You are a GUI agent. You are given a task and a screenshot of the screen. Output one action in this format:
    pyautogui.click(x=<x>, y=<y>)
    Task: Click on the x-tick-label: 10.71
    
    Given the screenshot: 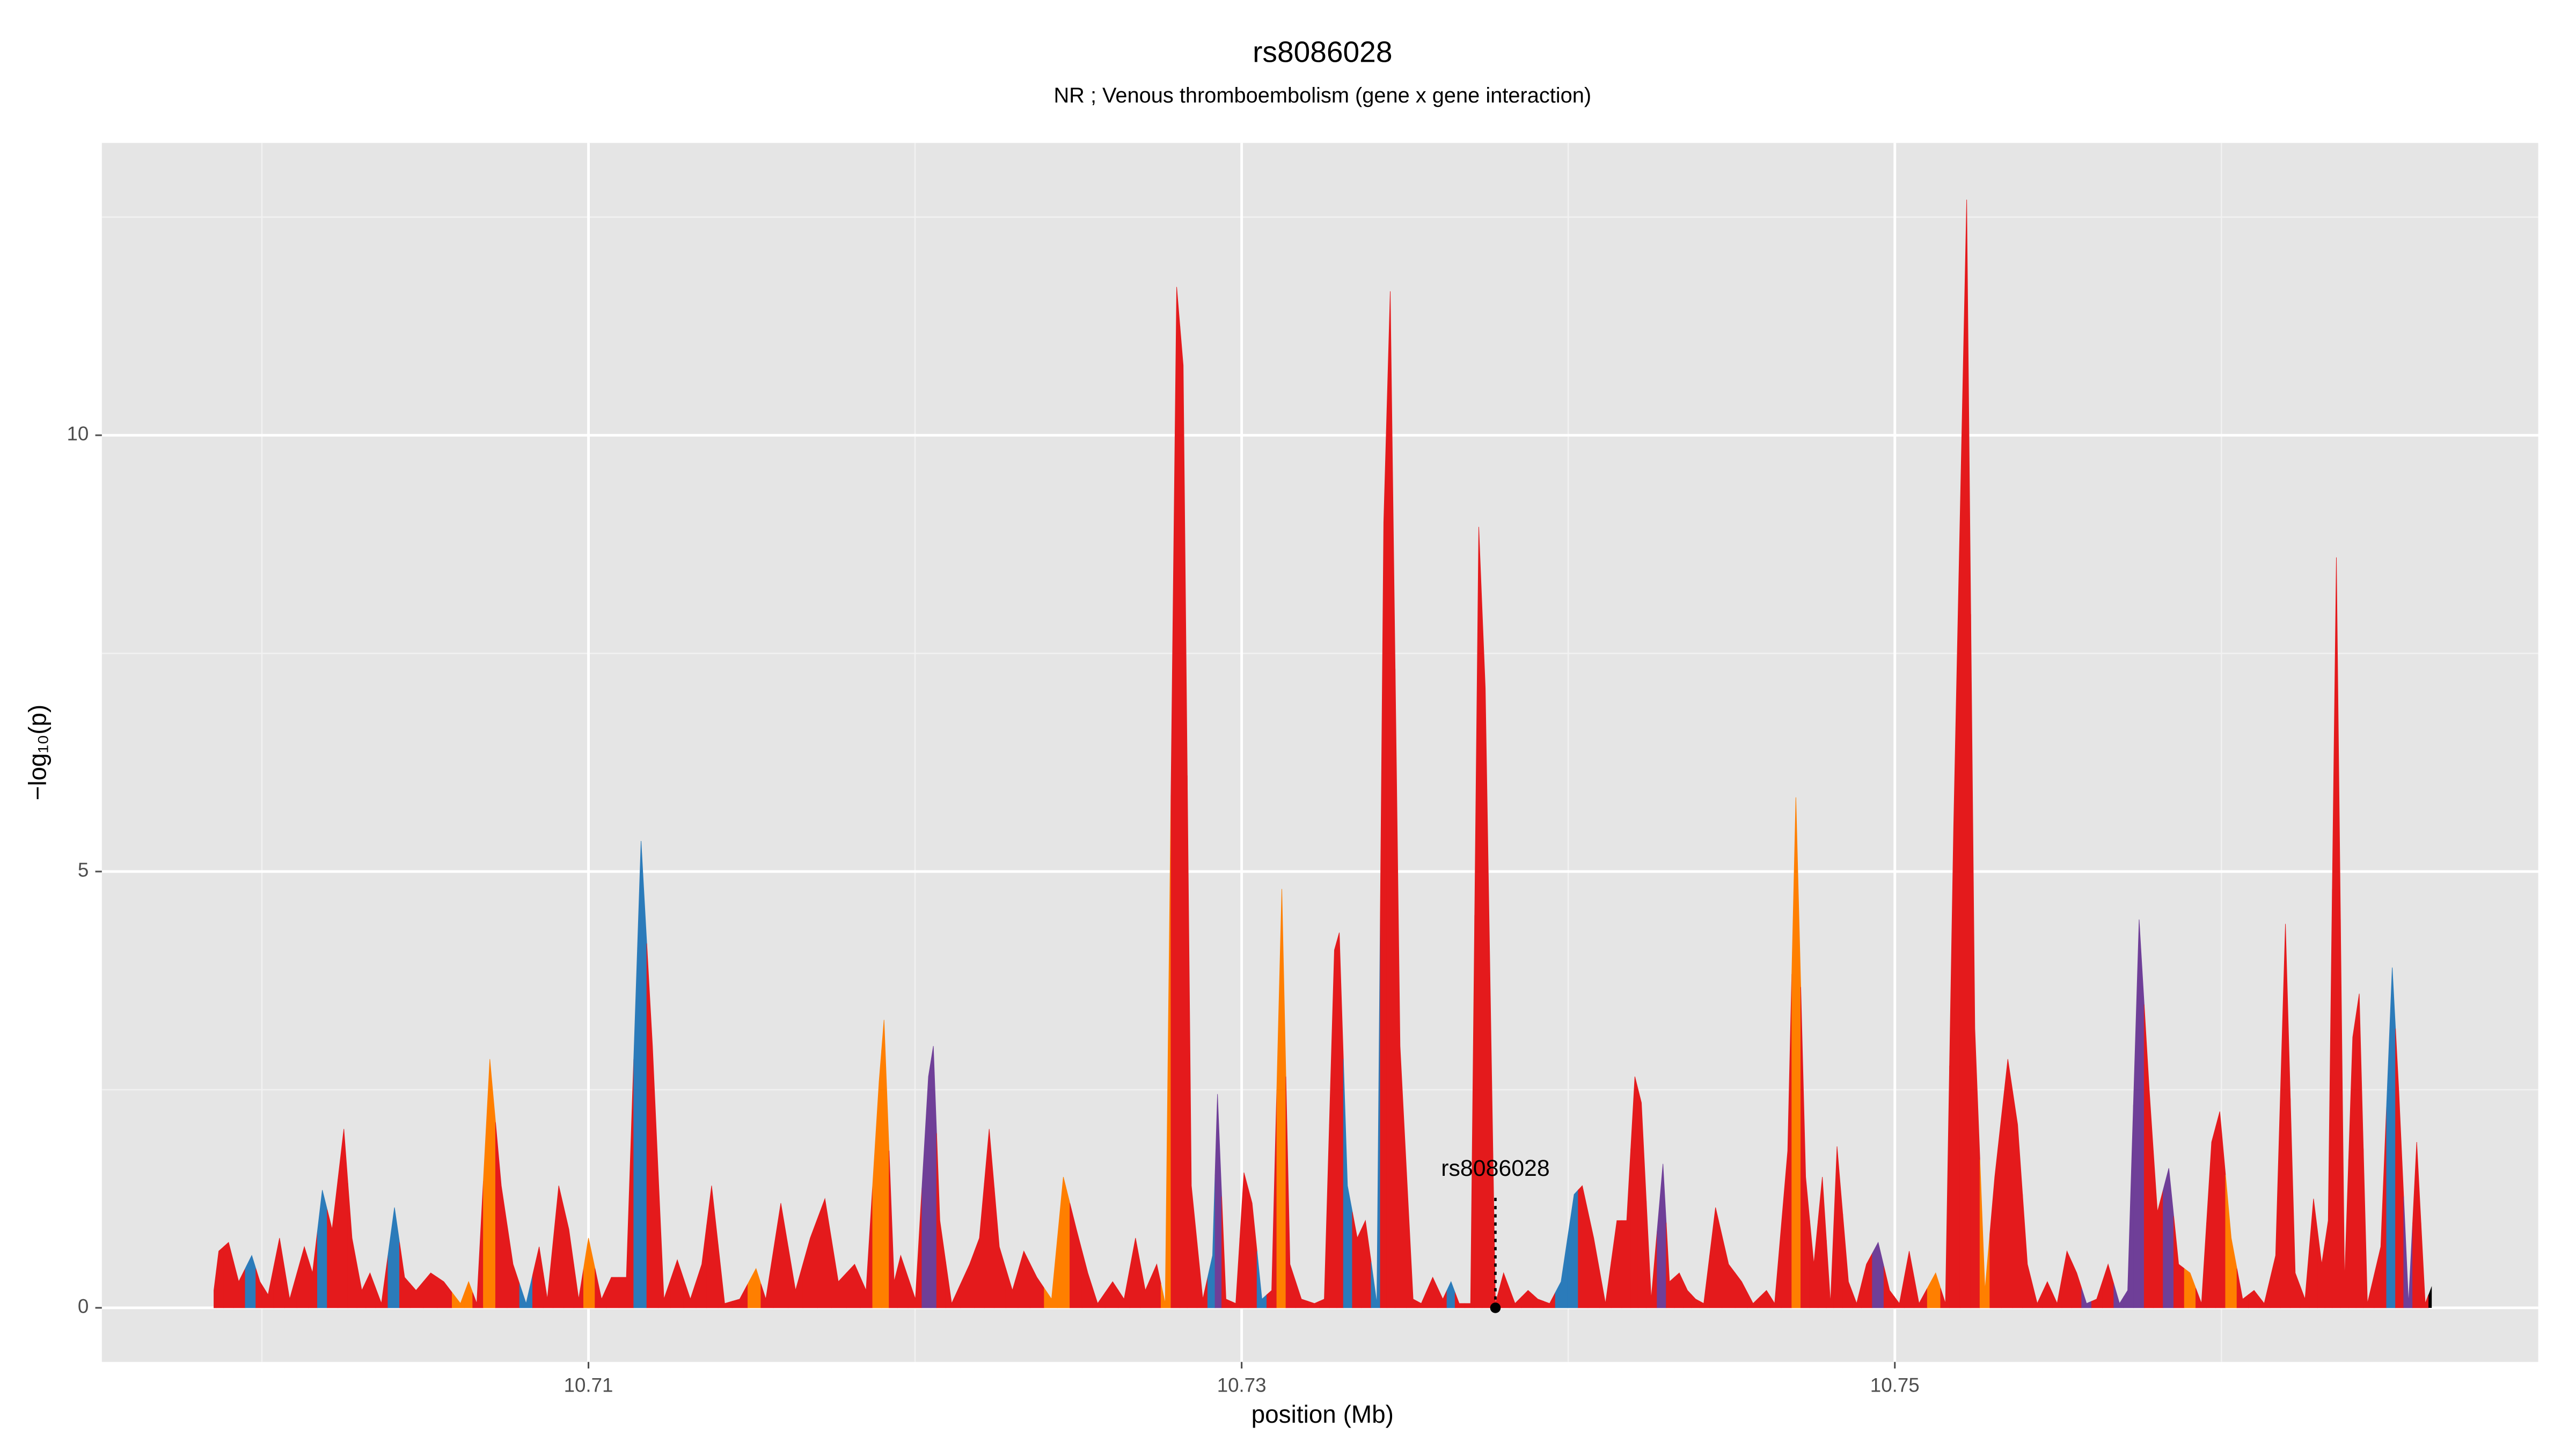 What is the action you would take?
    pyautogui.click(x=588, y=1385)
    